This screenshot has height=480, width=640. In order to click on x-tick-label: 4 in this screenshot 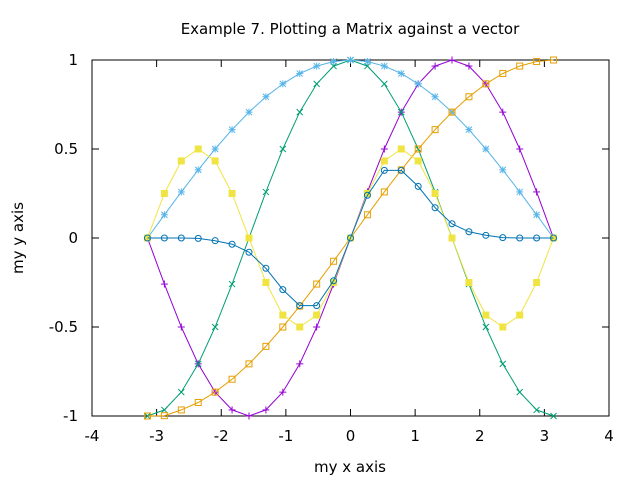, I will do `click(609, 436)`.